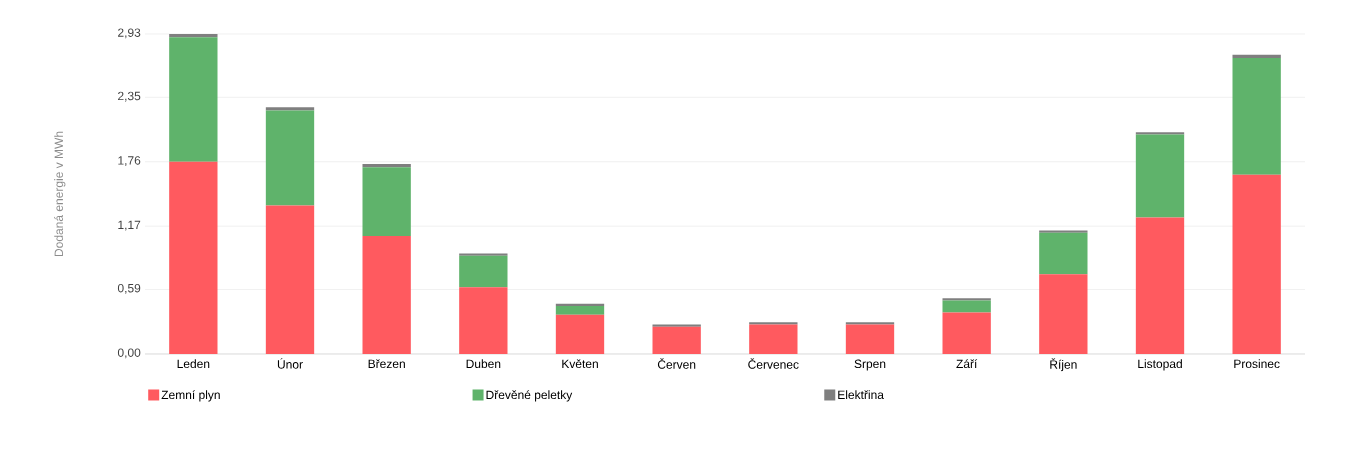  I want to click on y-tick-label: 0,00, so click(129, 353).